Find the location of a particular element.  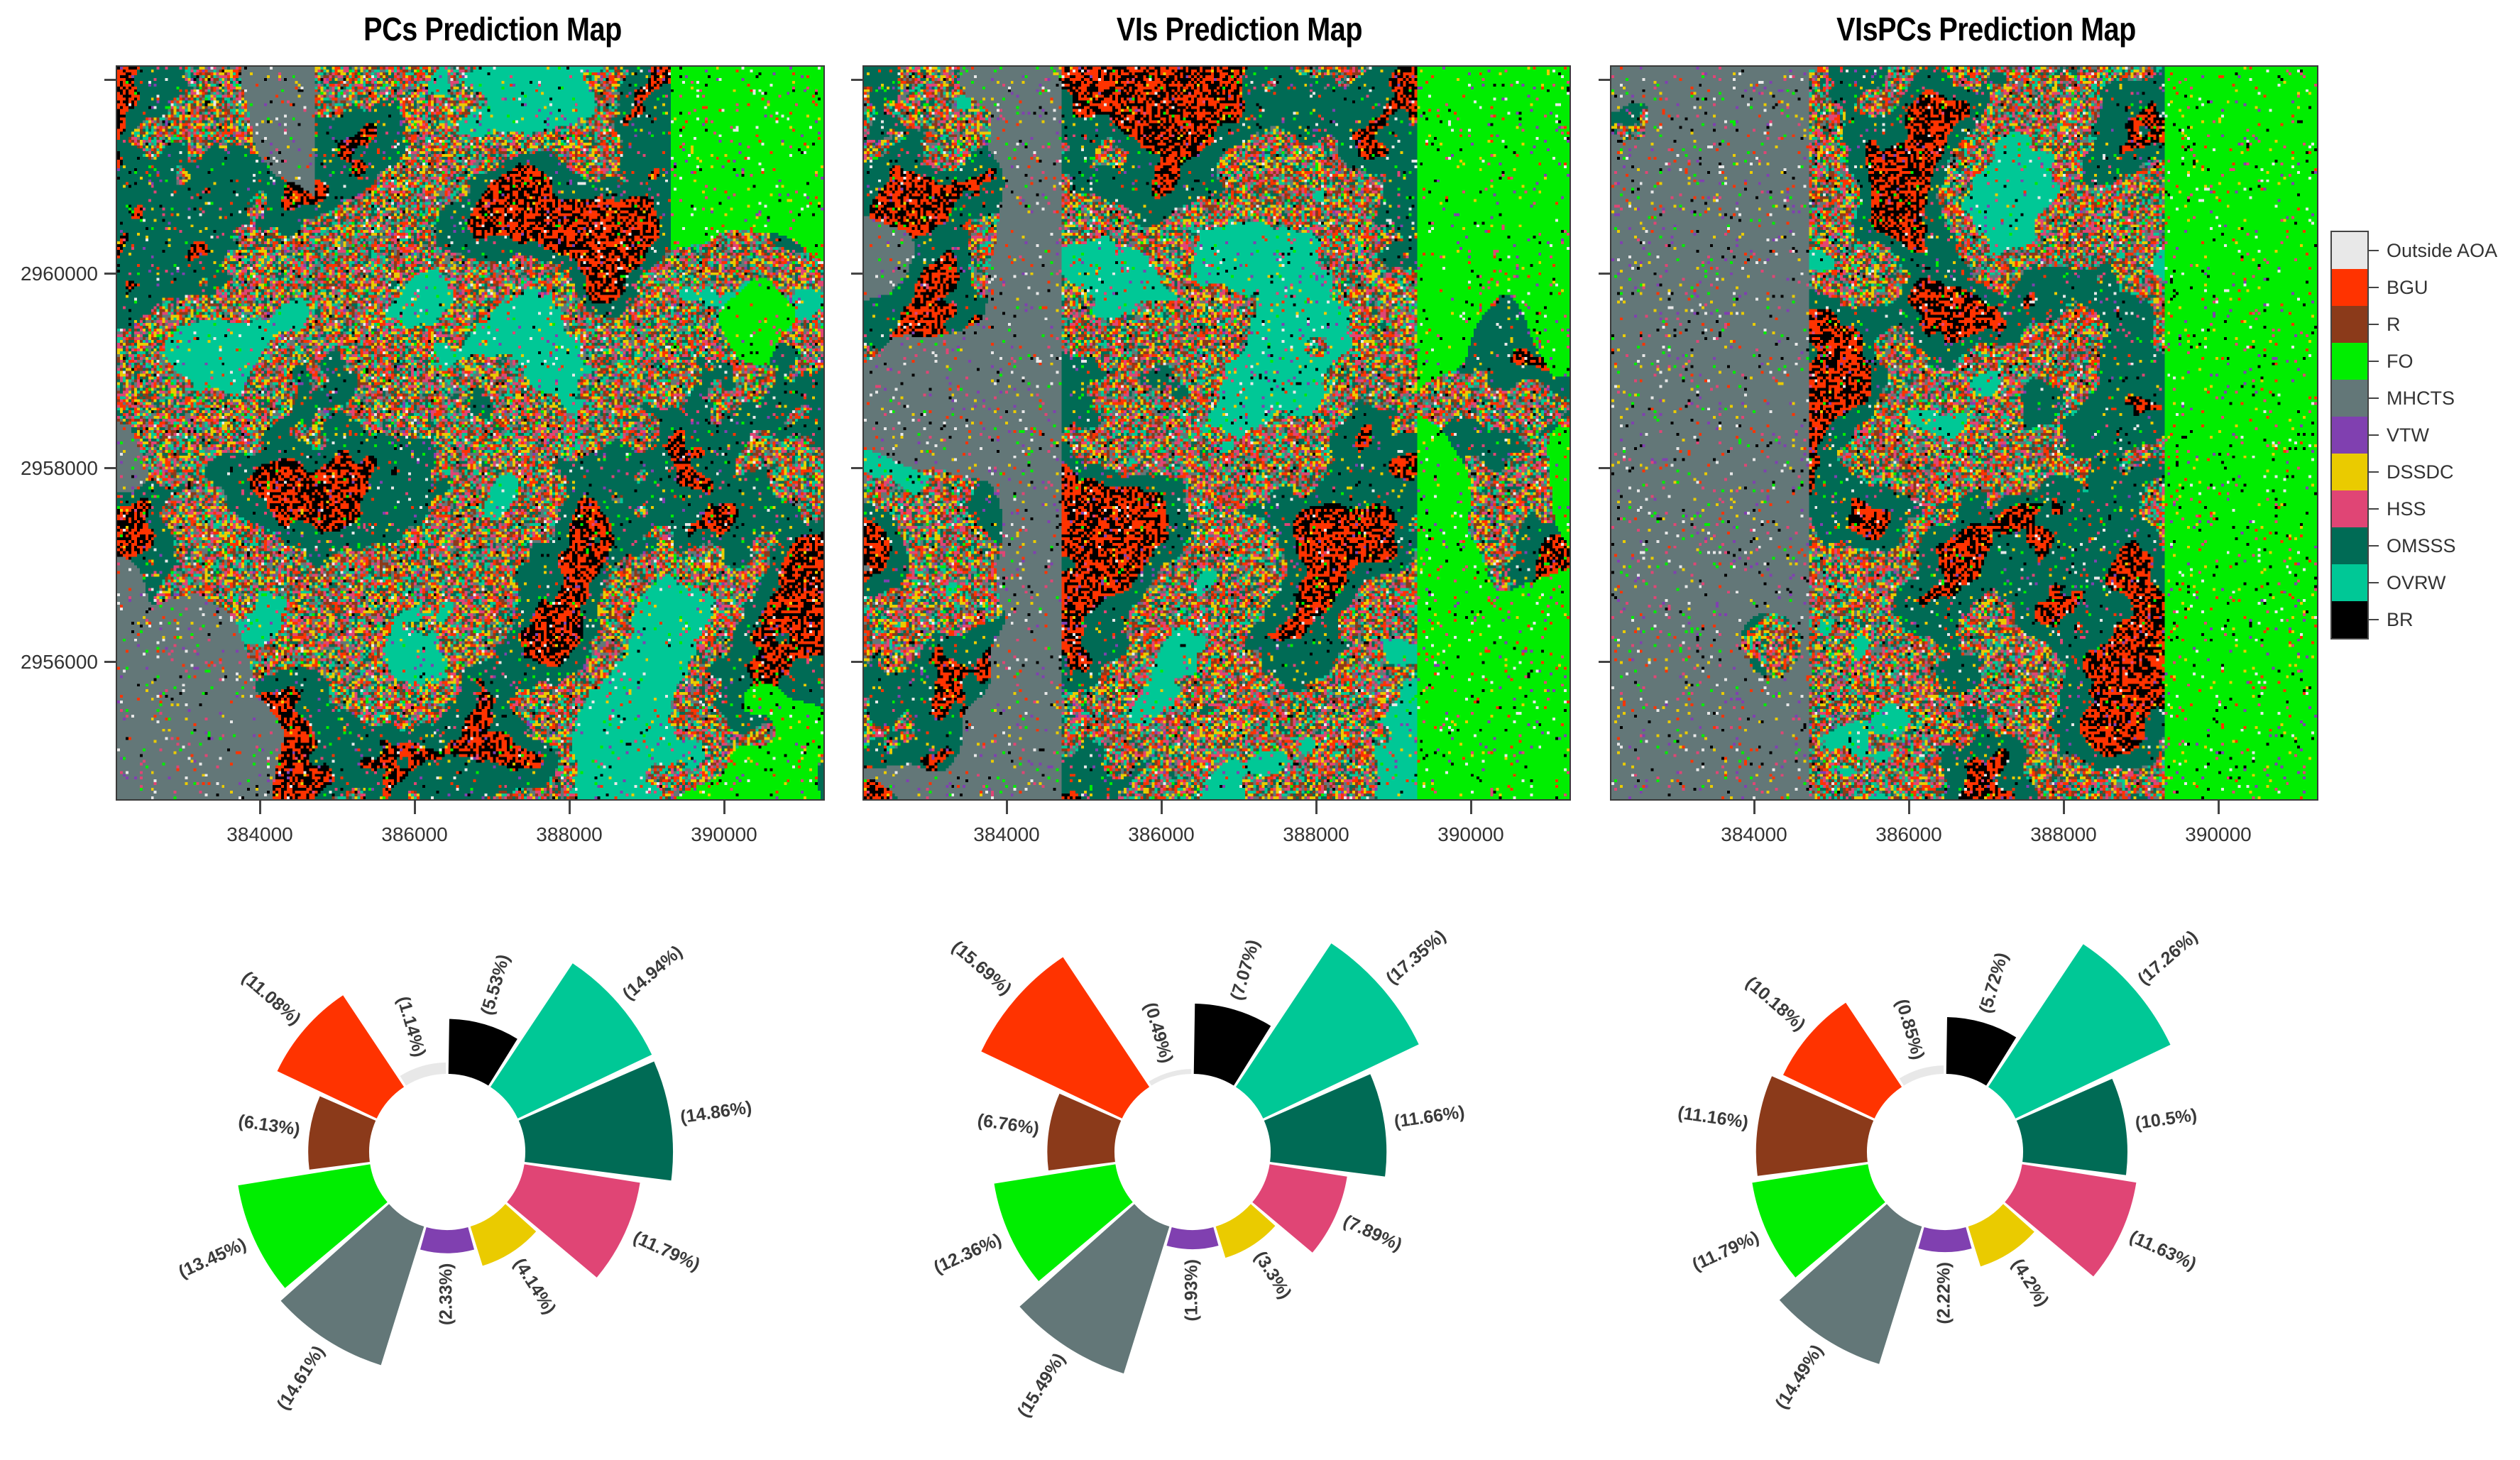

legend-item: VTW is located at coordinates (2399, 435).